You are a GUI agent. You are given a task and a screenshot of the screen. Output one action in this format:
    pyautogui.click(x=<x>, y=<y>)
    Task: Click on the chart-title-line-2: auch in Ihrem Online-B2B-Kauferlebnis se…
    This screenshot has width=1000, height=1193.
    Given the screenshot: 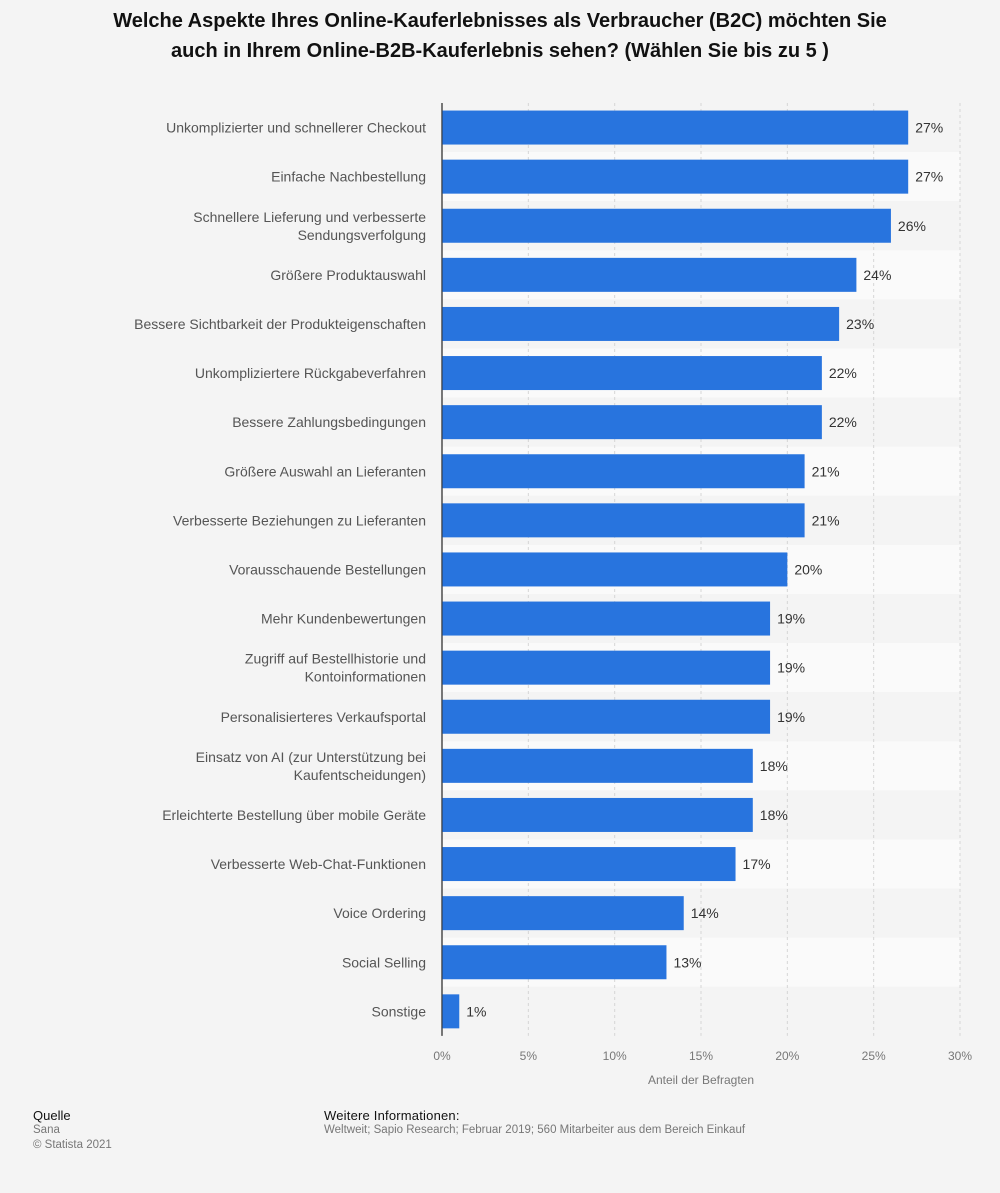 What is the action you would take?
    pyautogui.click(x=500, y=51)
    